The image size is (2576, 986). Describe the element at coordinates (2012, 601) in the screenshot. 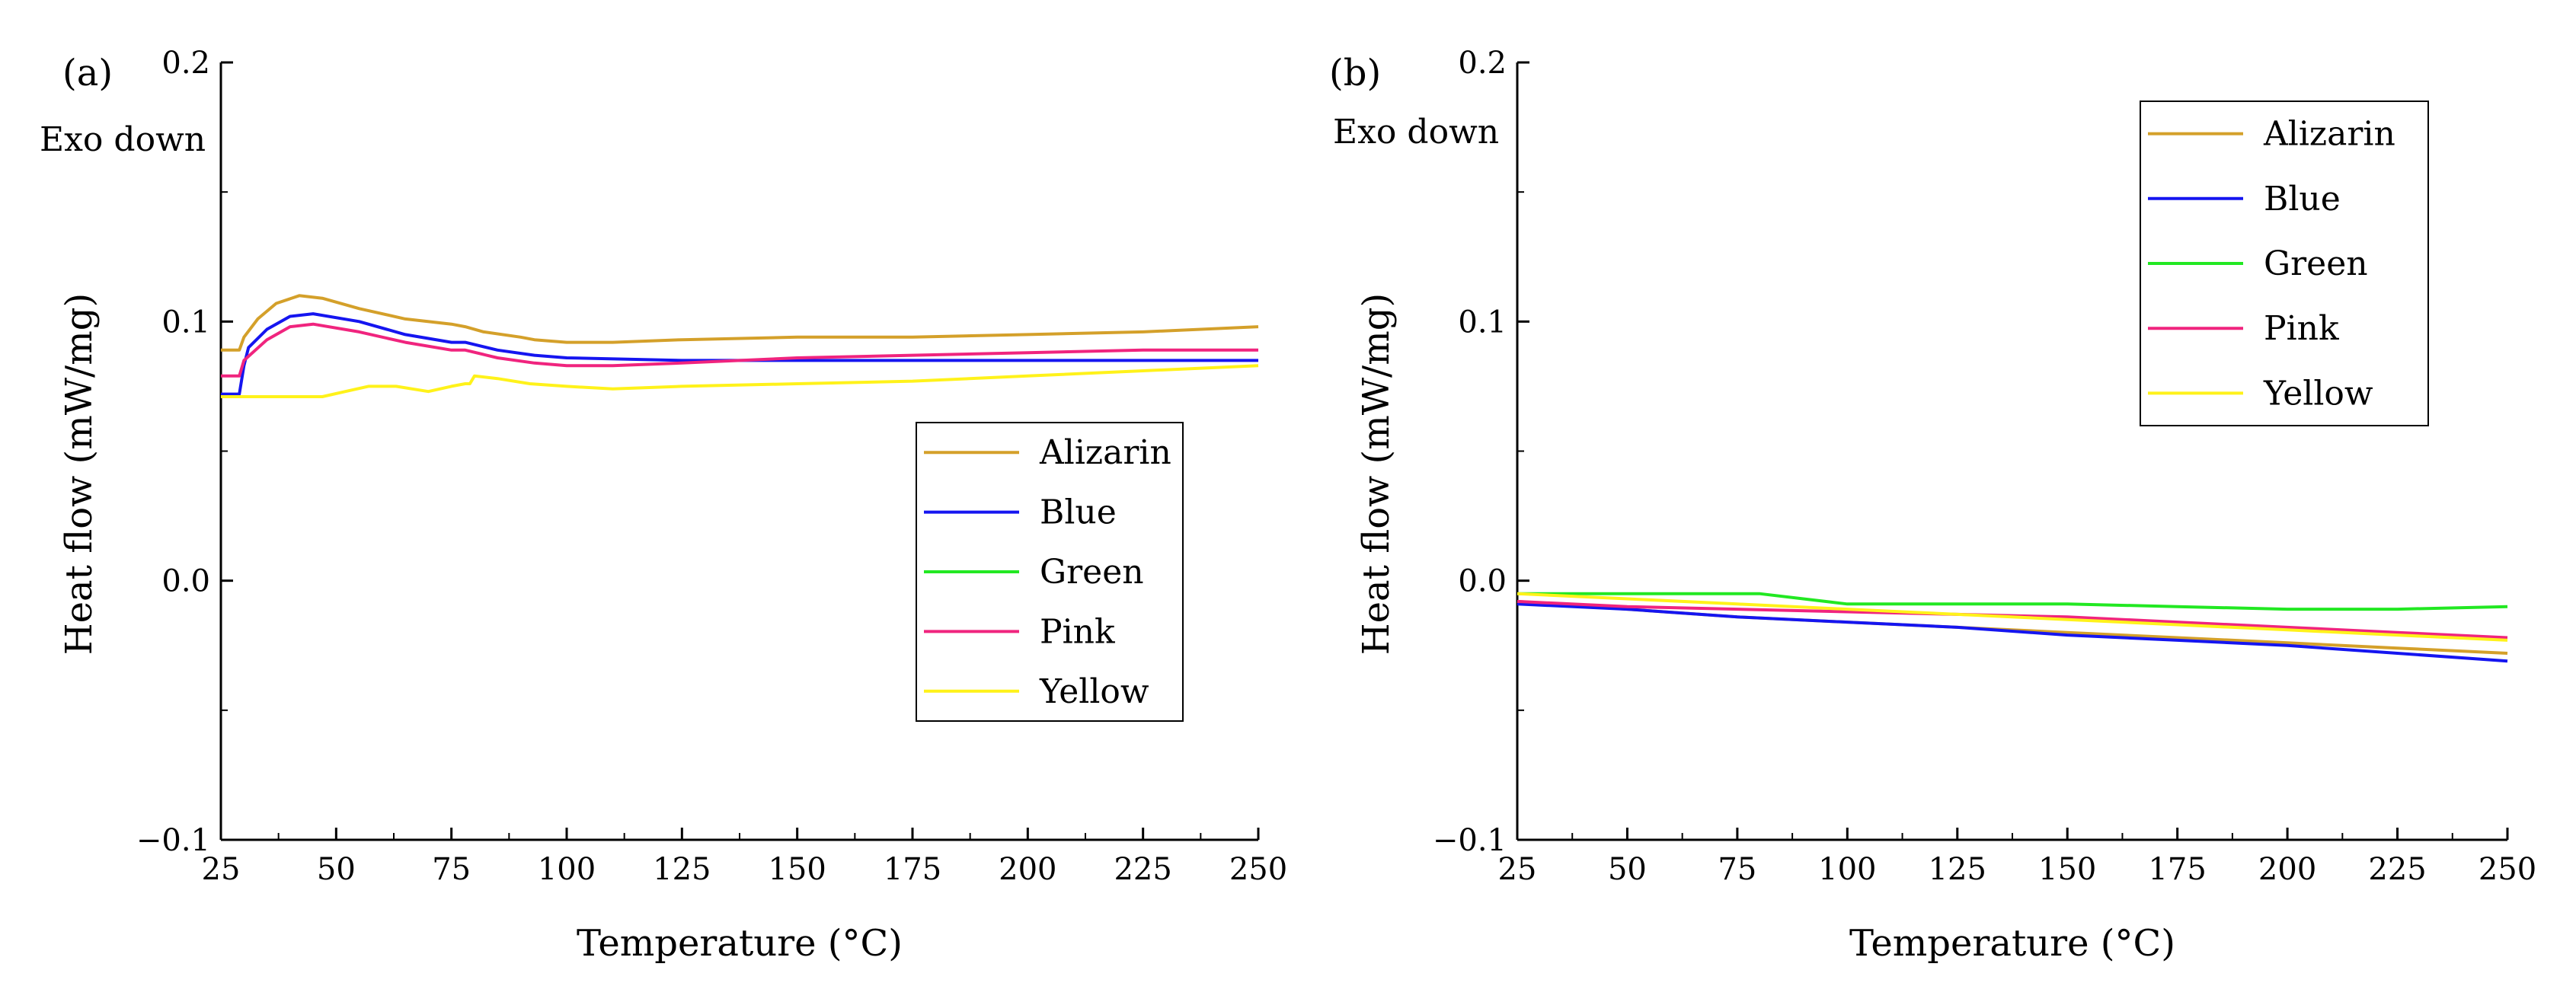

I see `series-line-green` at that location.